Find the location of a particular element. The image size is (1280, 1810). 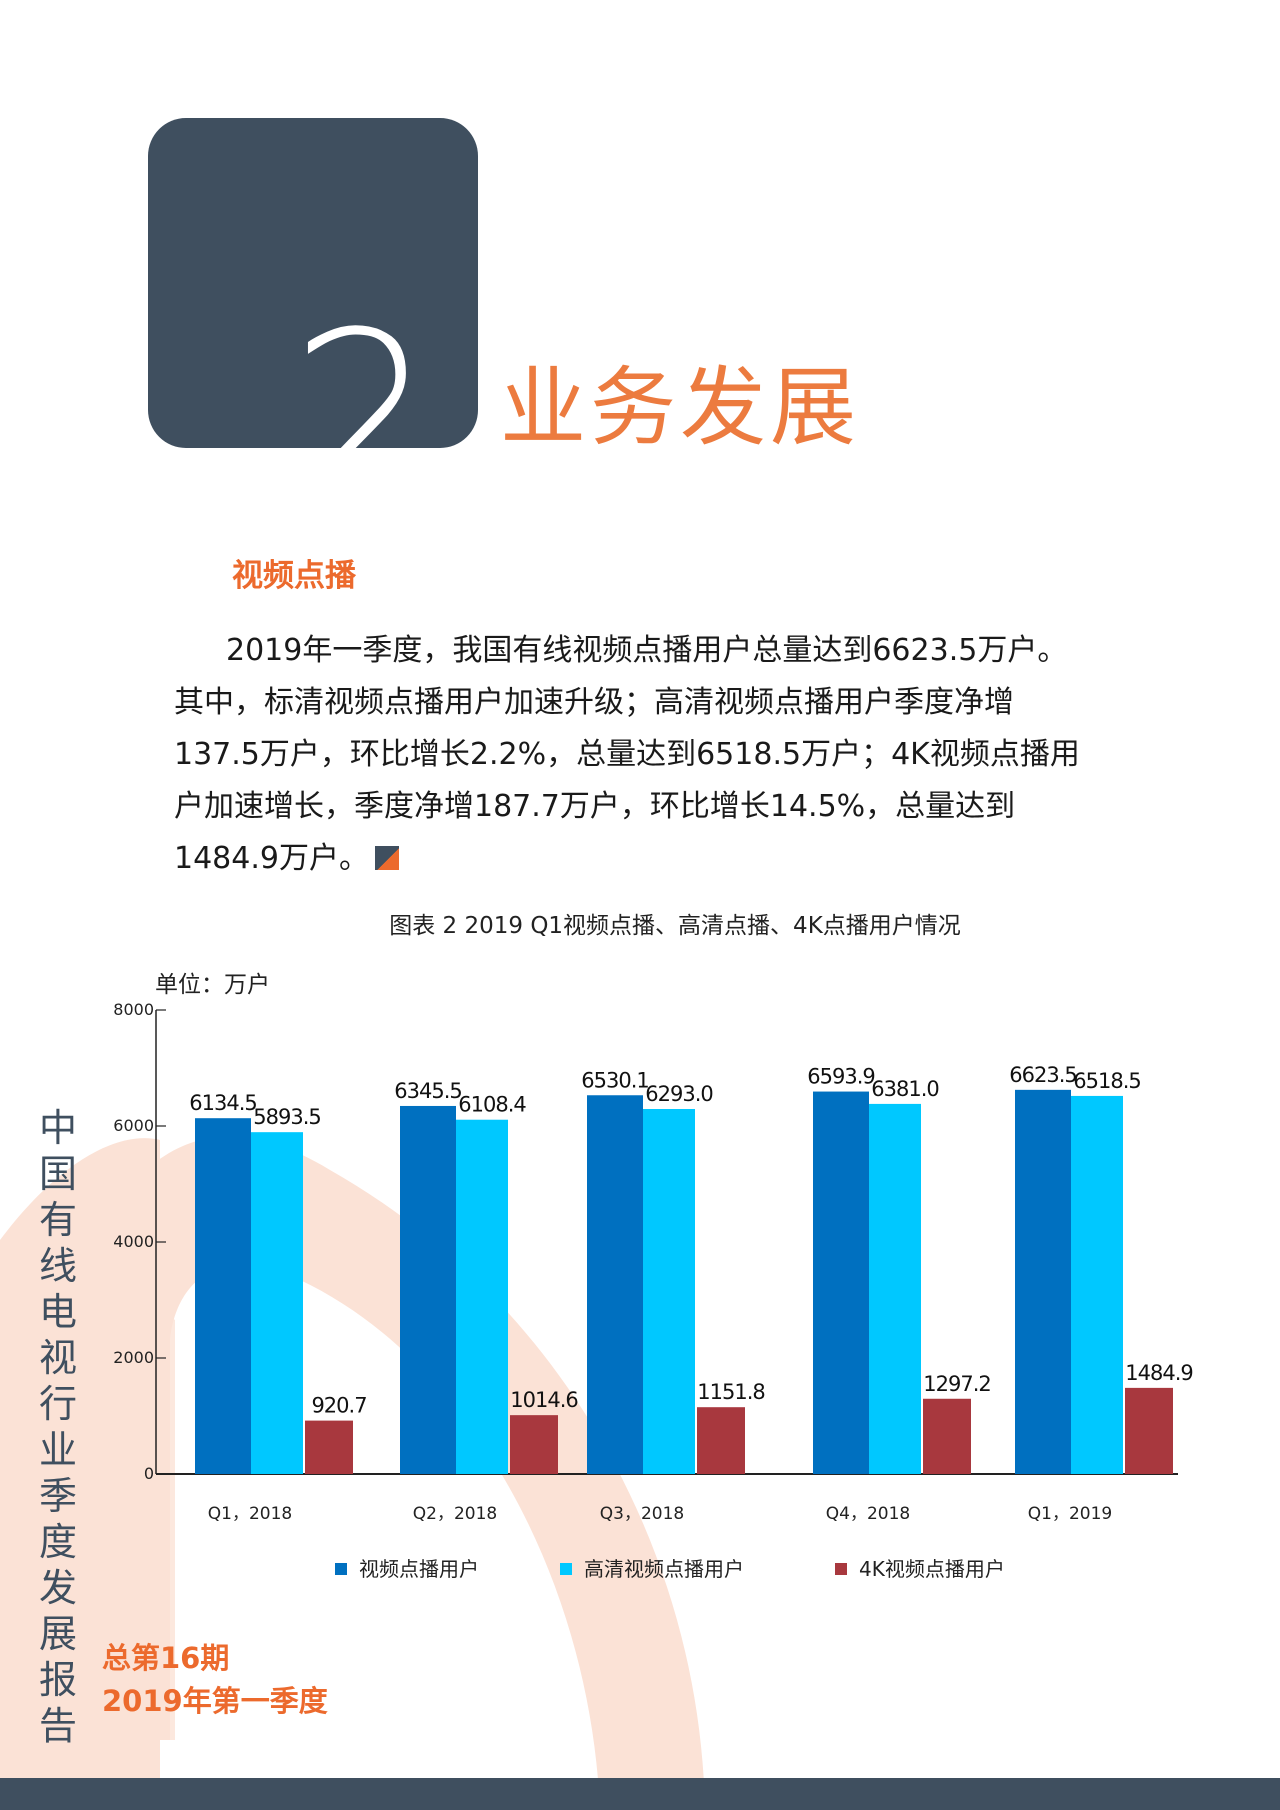

data-label: 6345.5 is located at coordinates (427, 1091).